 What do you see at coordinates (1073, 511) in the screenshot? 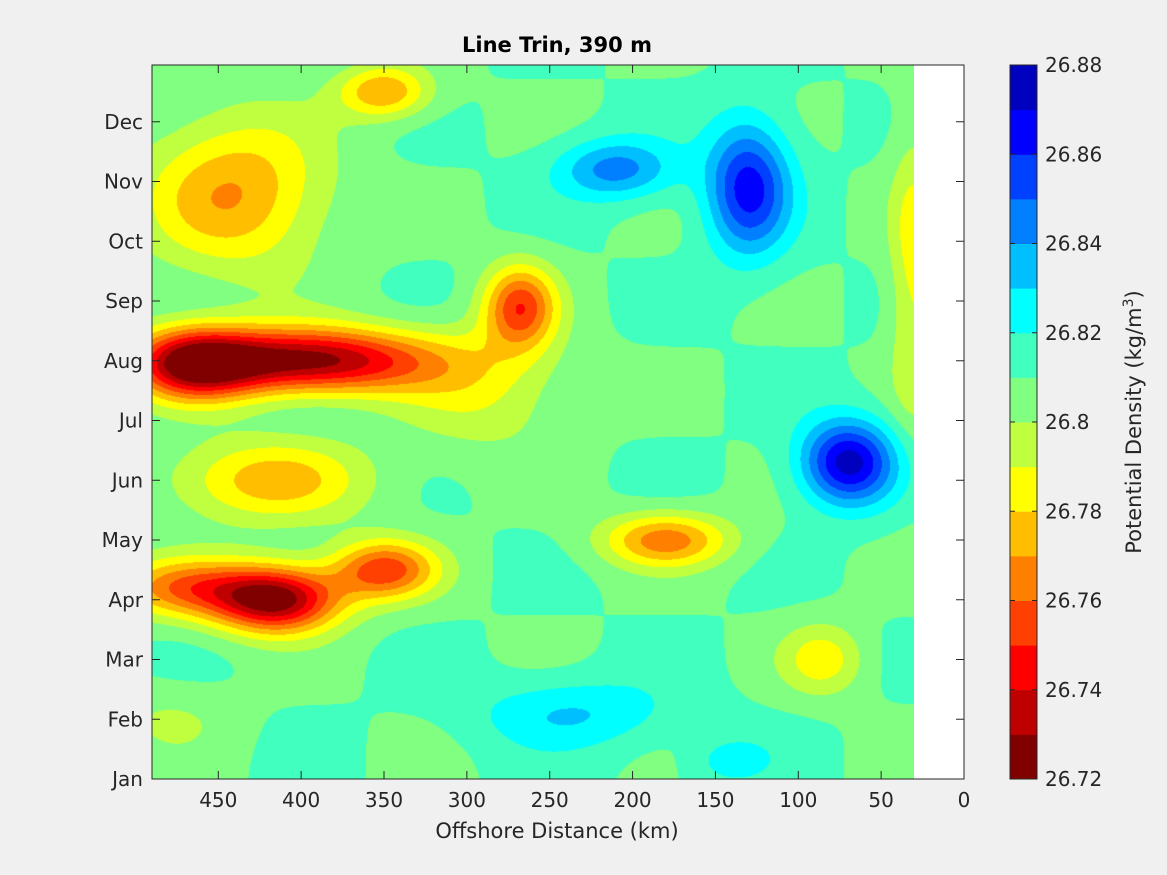
I see `colorbar-tick-label: 26.78` at bounding box center [1073, 511].